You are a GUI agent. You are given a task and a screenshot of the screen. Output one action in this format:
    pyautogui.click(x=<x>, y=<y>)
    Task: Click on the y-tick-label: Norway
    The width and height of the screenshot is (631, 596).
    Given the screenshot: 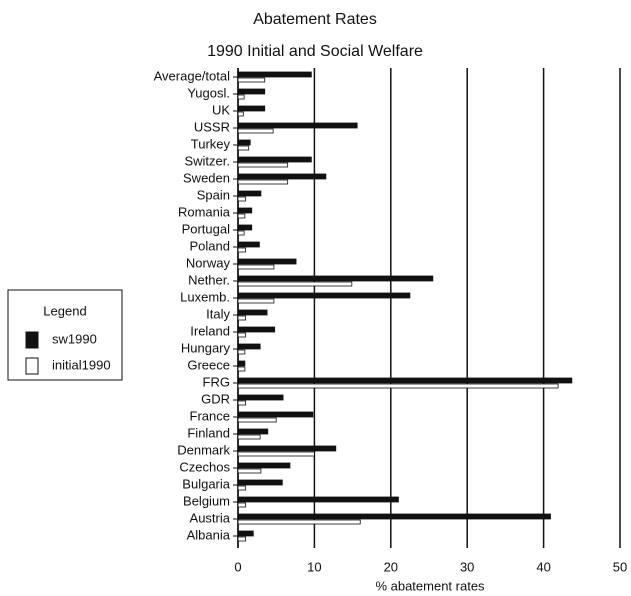 What is the action you would take?
    pyautogui.click(x=208, y=262)
    